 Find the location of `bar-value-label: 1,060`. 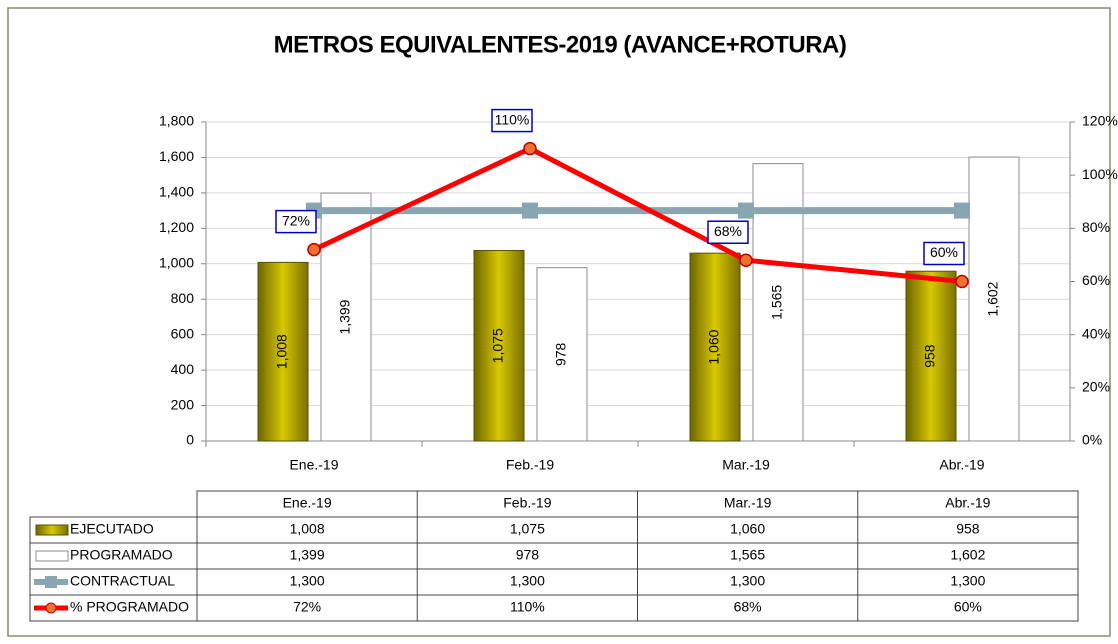

bar-value-label: 1,060 is located at coordinates (714, 346).